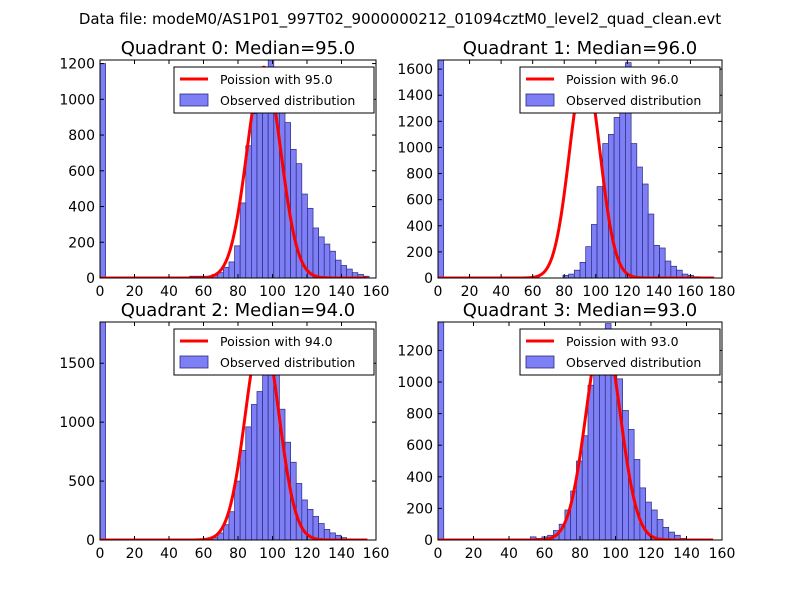 This screenshot has height=600, width=800. I want to click on axes-frame, so click(580, 169).